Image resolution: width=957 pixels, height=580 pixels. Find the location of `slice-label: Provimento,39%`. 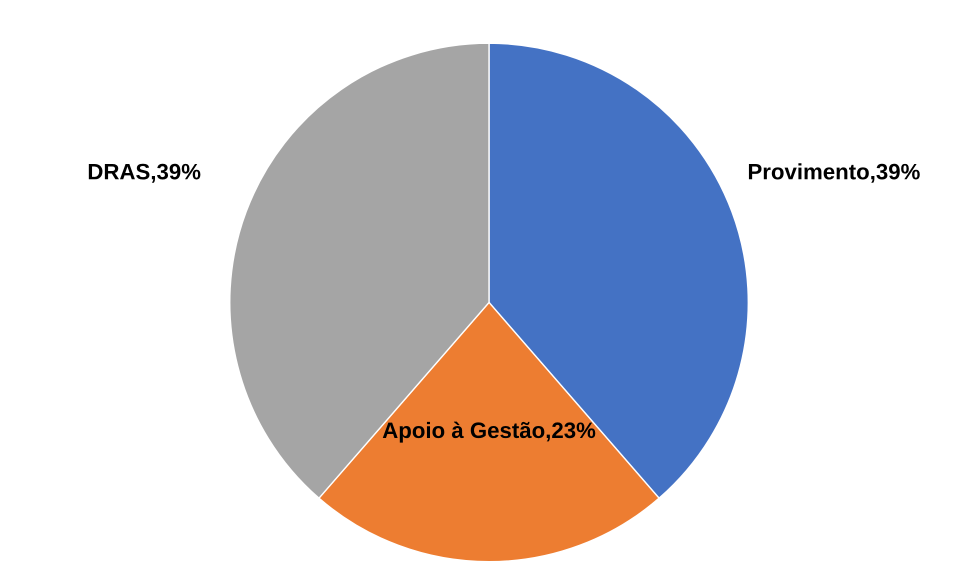

slice-label: Provimento,39% is located at coordinates (834, 173).